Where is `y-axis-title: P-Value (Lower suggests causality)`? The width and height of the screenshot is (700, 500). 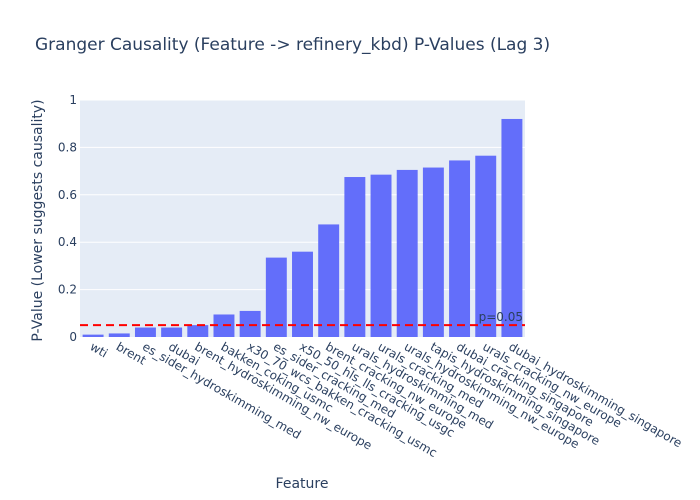
y-axis-title: P-Value (Lower suggests causality) is located at coordinates (38, 220).